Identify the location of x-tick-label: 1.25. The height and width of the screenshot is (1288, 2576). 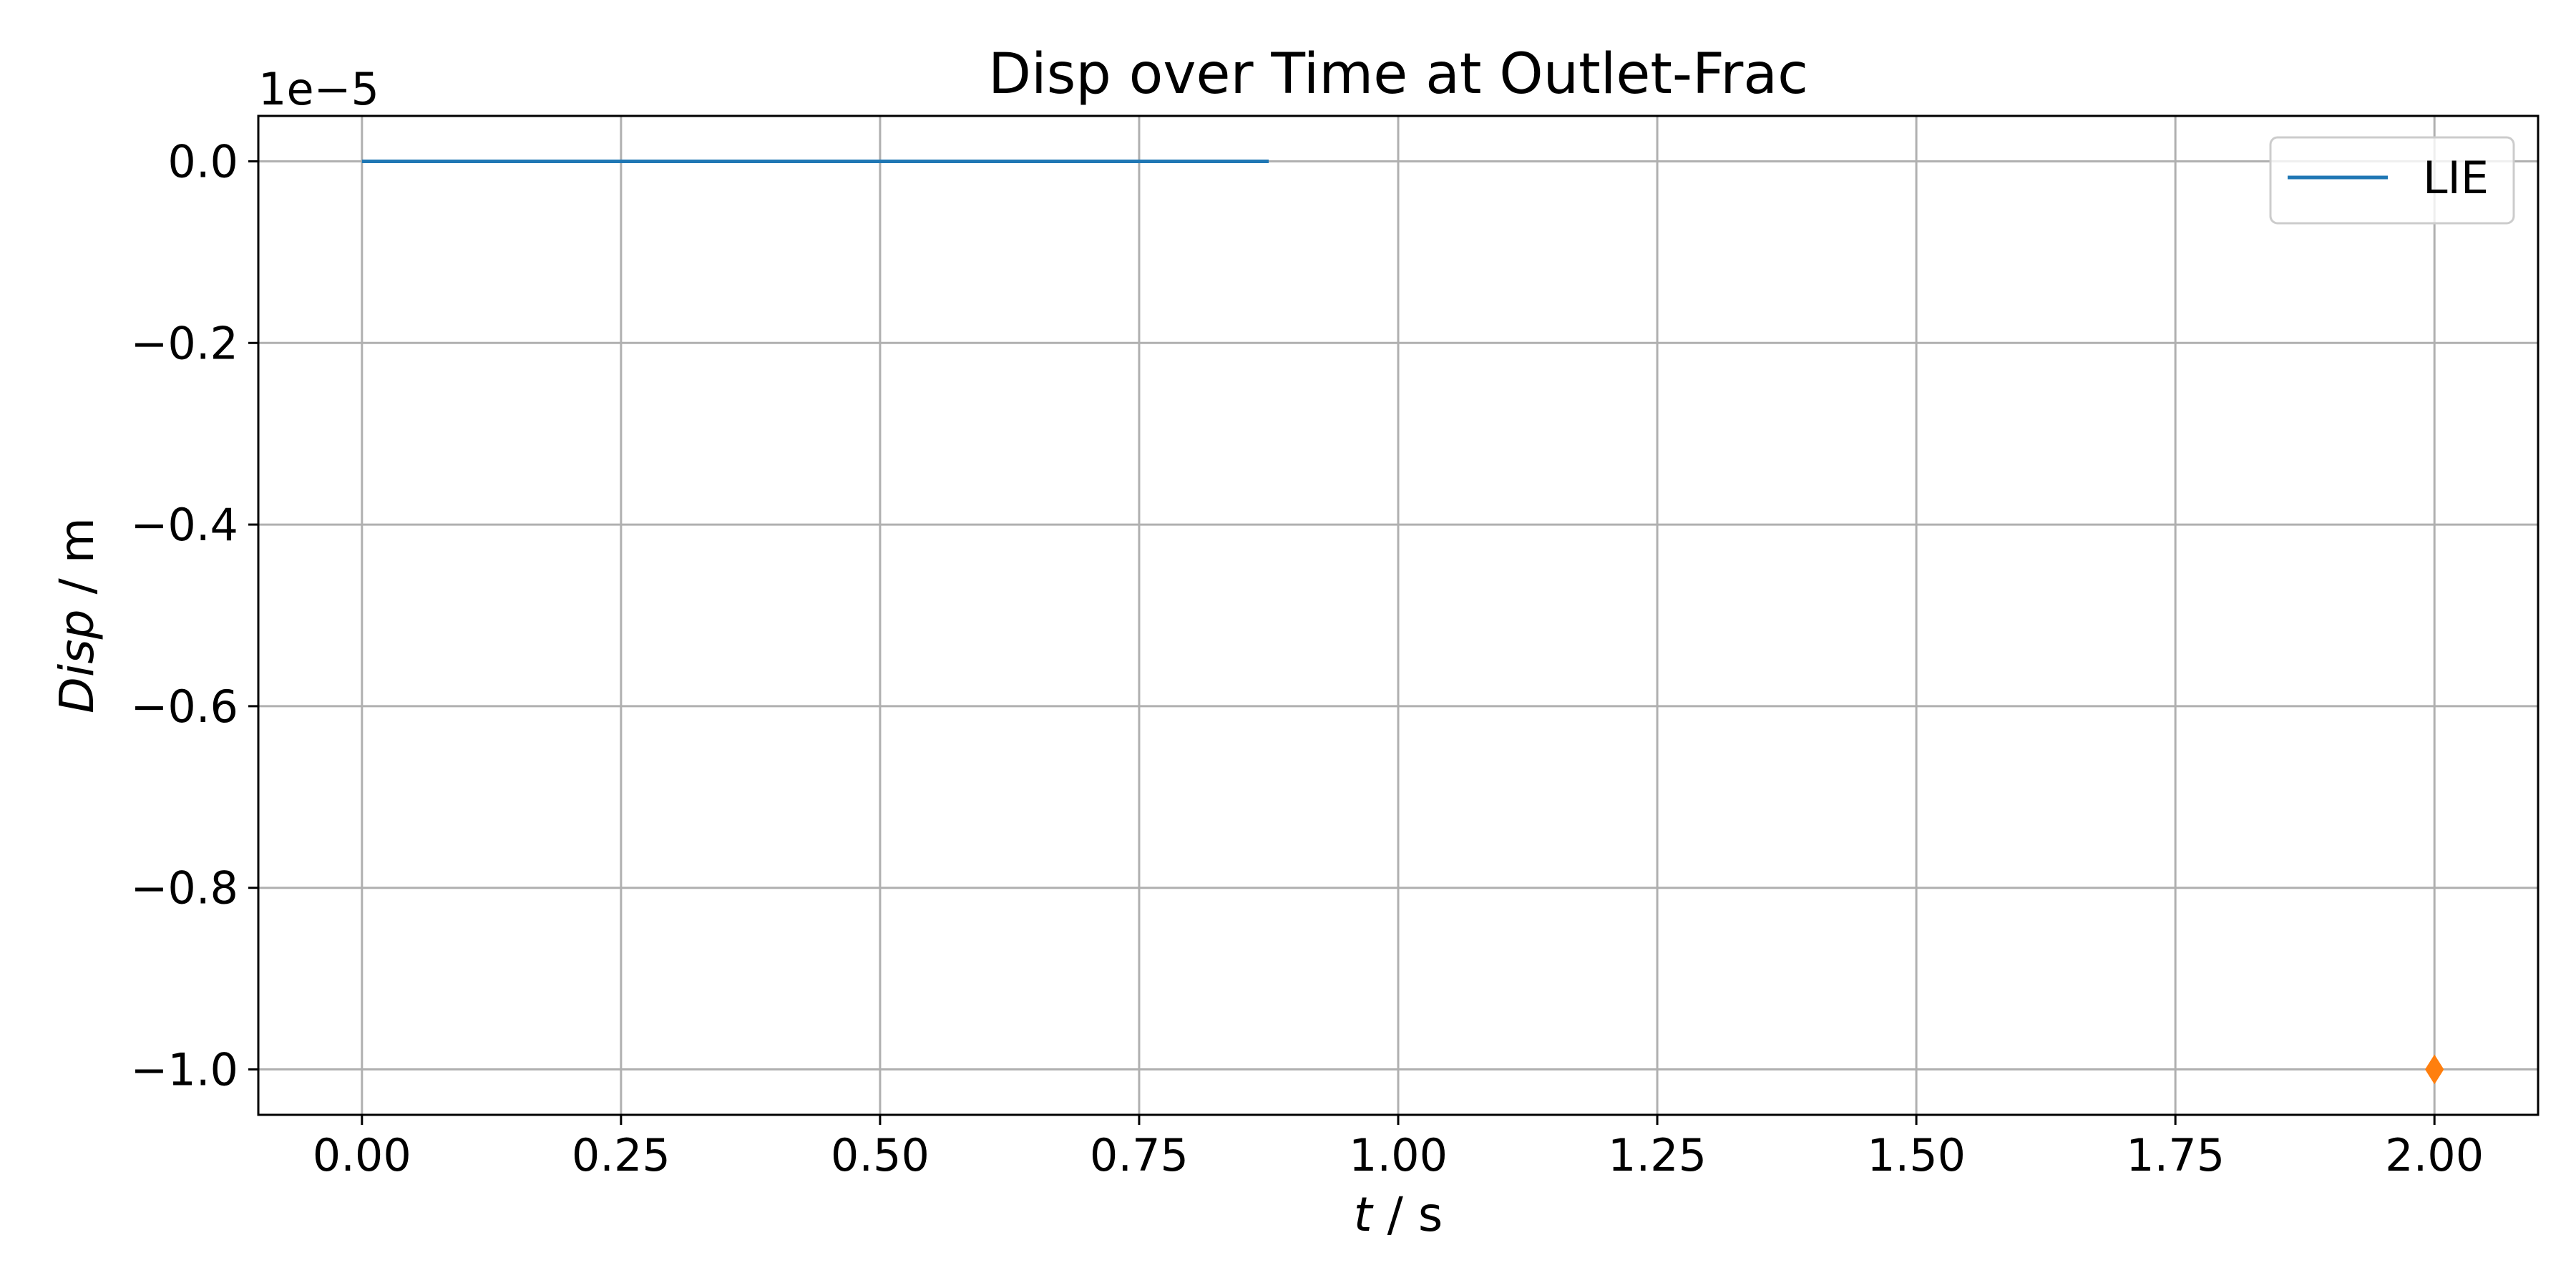
(1657, 1155).